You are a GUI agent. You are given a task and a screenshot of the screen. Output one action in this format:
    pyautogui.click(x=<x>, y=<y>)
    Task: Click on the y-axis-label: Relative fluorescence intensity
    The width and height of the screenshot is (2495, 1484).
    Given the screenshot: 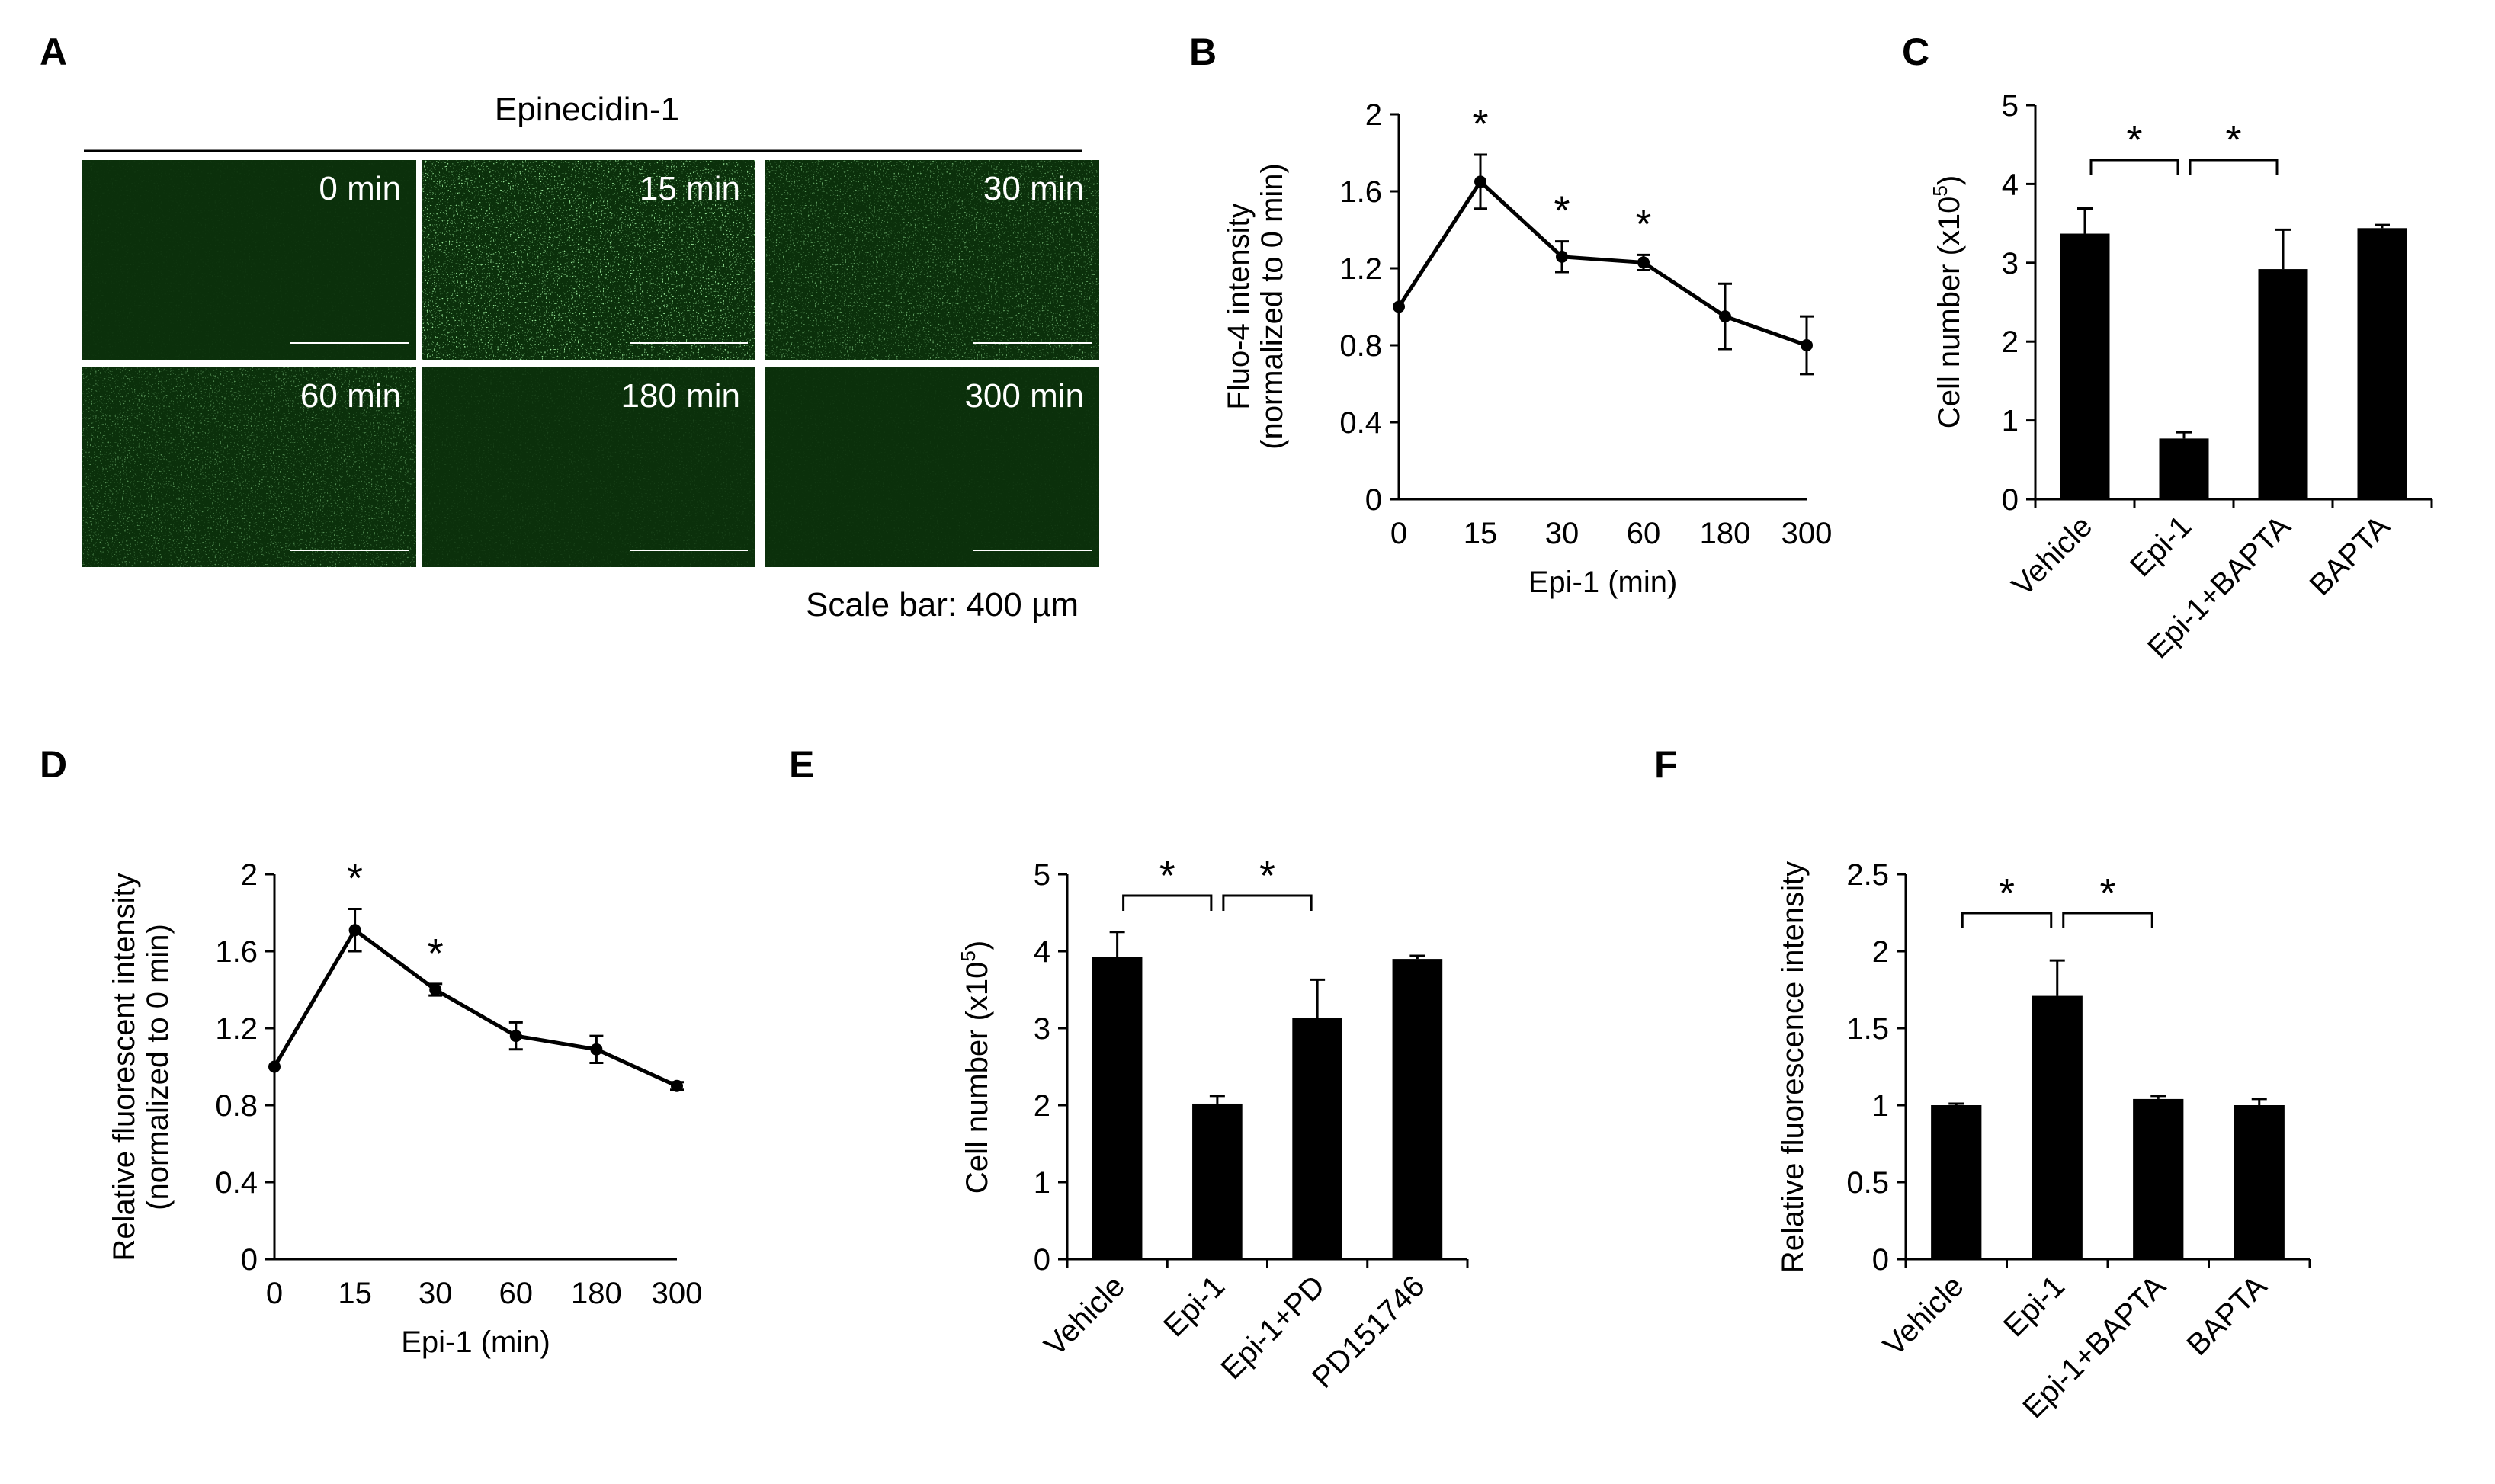 What is the action you would take?
    pyautogui.click(x=1793, y=1067)
    